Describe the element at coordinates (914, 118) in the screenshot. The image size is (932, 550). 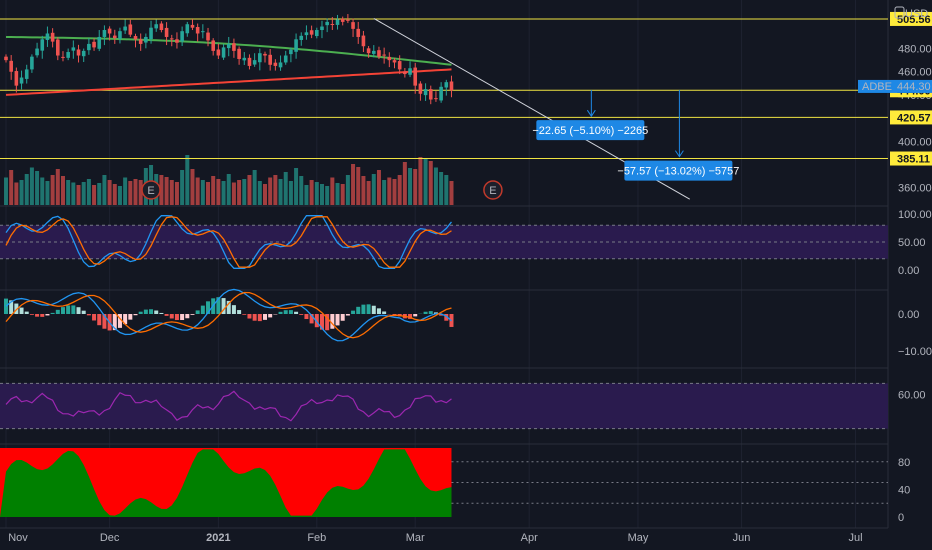
I see `price-level-tag-text: 420.57` at that location.